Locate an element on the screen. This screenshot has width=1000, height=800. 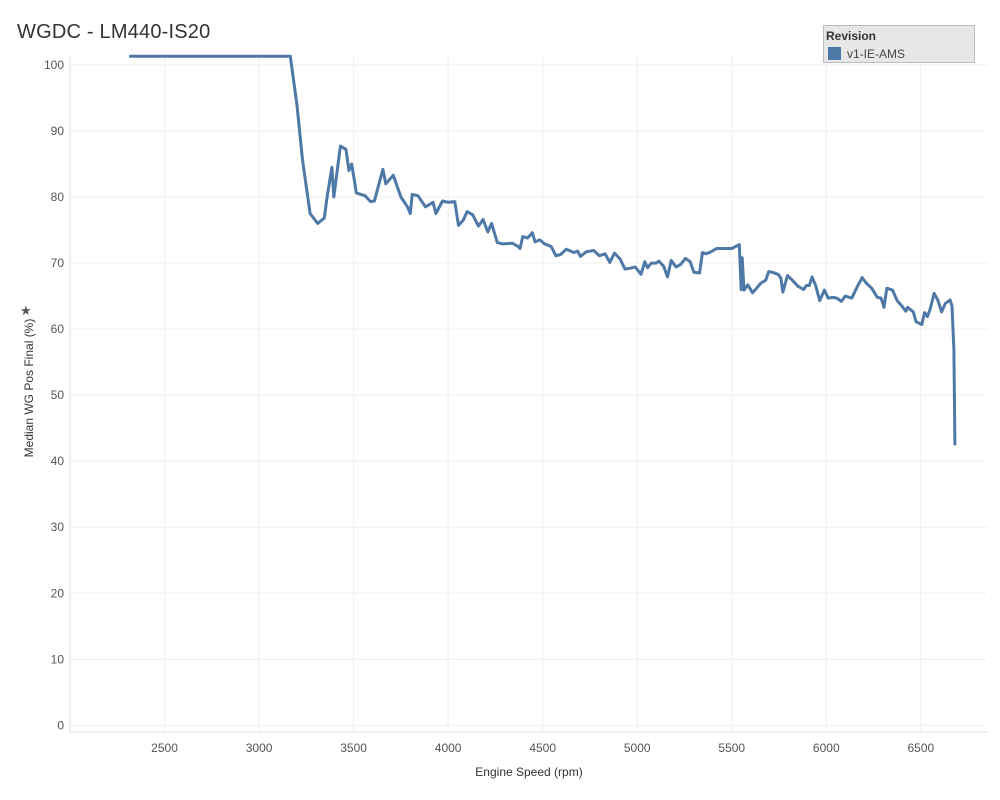
y-tick-label: 100 is located at coordinates (54, 65).